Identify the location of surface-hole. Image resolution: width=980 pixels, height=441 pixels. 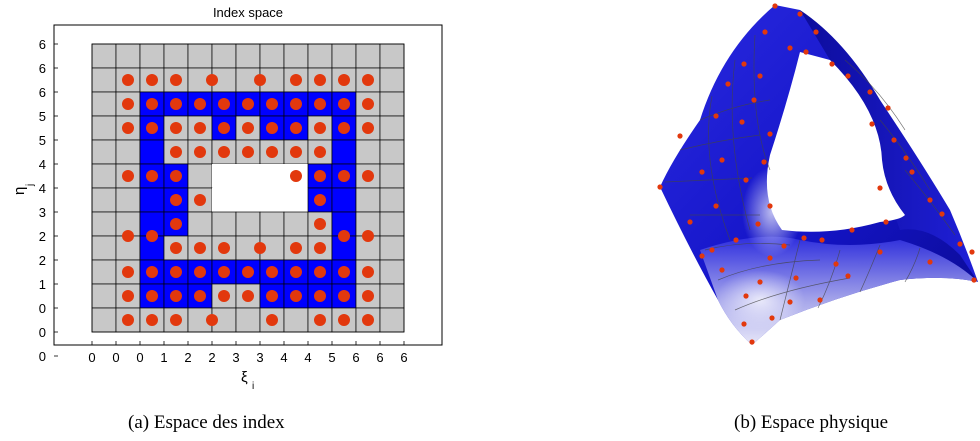
(835, 142).